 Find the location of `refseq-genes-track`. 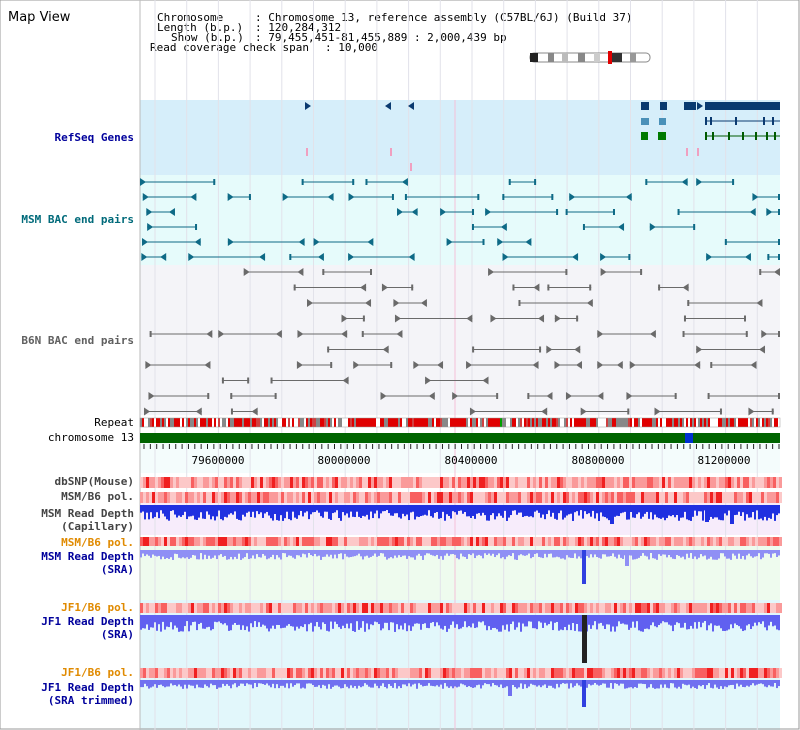

refseq-genes-track is located at coordinates (542, 136).